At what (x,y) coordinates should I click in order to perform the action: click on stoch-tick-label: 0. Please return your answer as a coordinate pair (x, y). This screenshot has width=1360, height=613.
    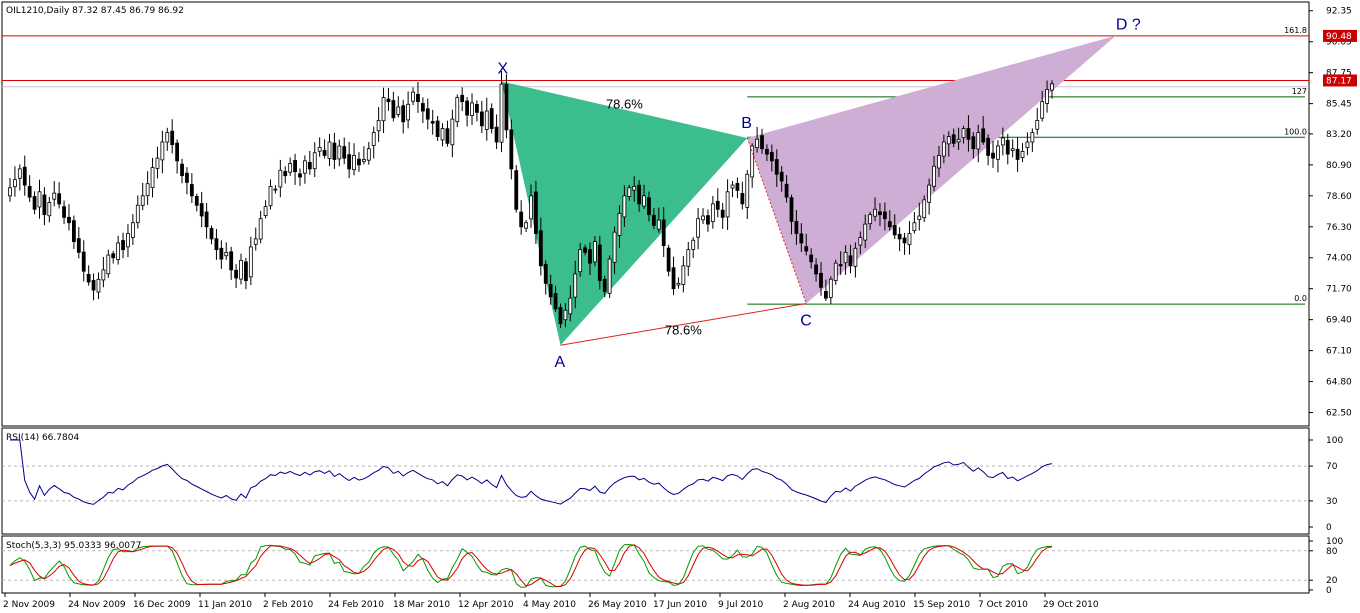
    Looking at the image, I should click on (1329, 591).